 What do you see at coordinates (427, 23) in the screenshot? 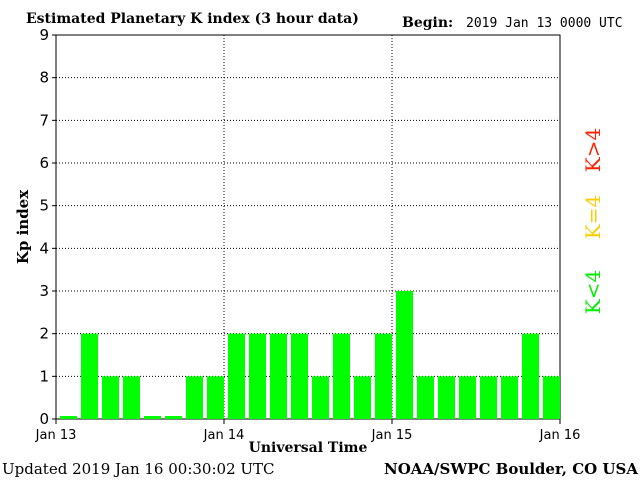
I see `begin-label: Begin:` at bounding box center [427, 23].